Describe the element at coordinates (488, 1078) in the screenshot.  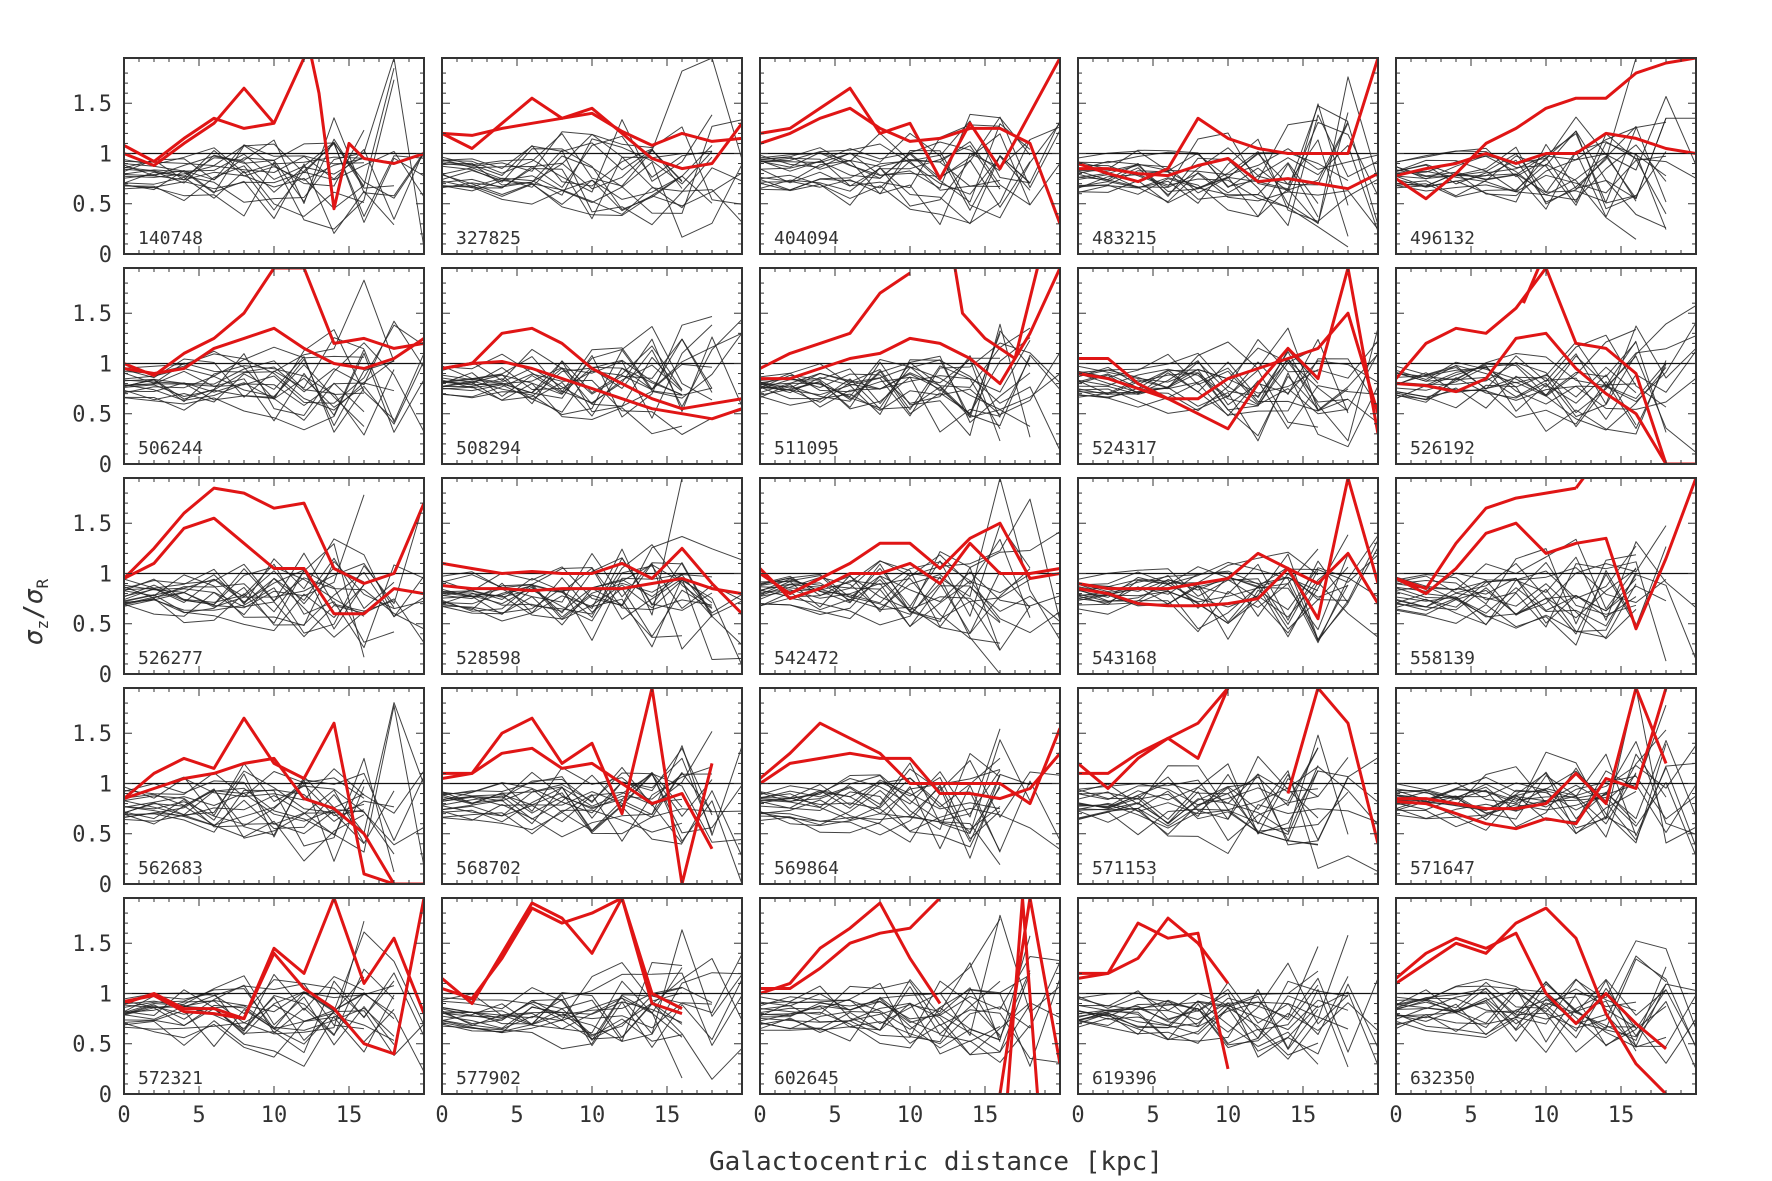
I see `panel-id-label: 577902` at that location.